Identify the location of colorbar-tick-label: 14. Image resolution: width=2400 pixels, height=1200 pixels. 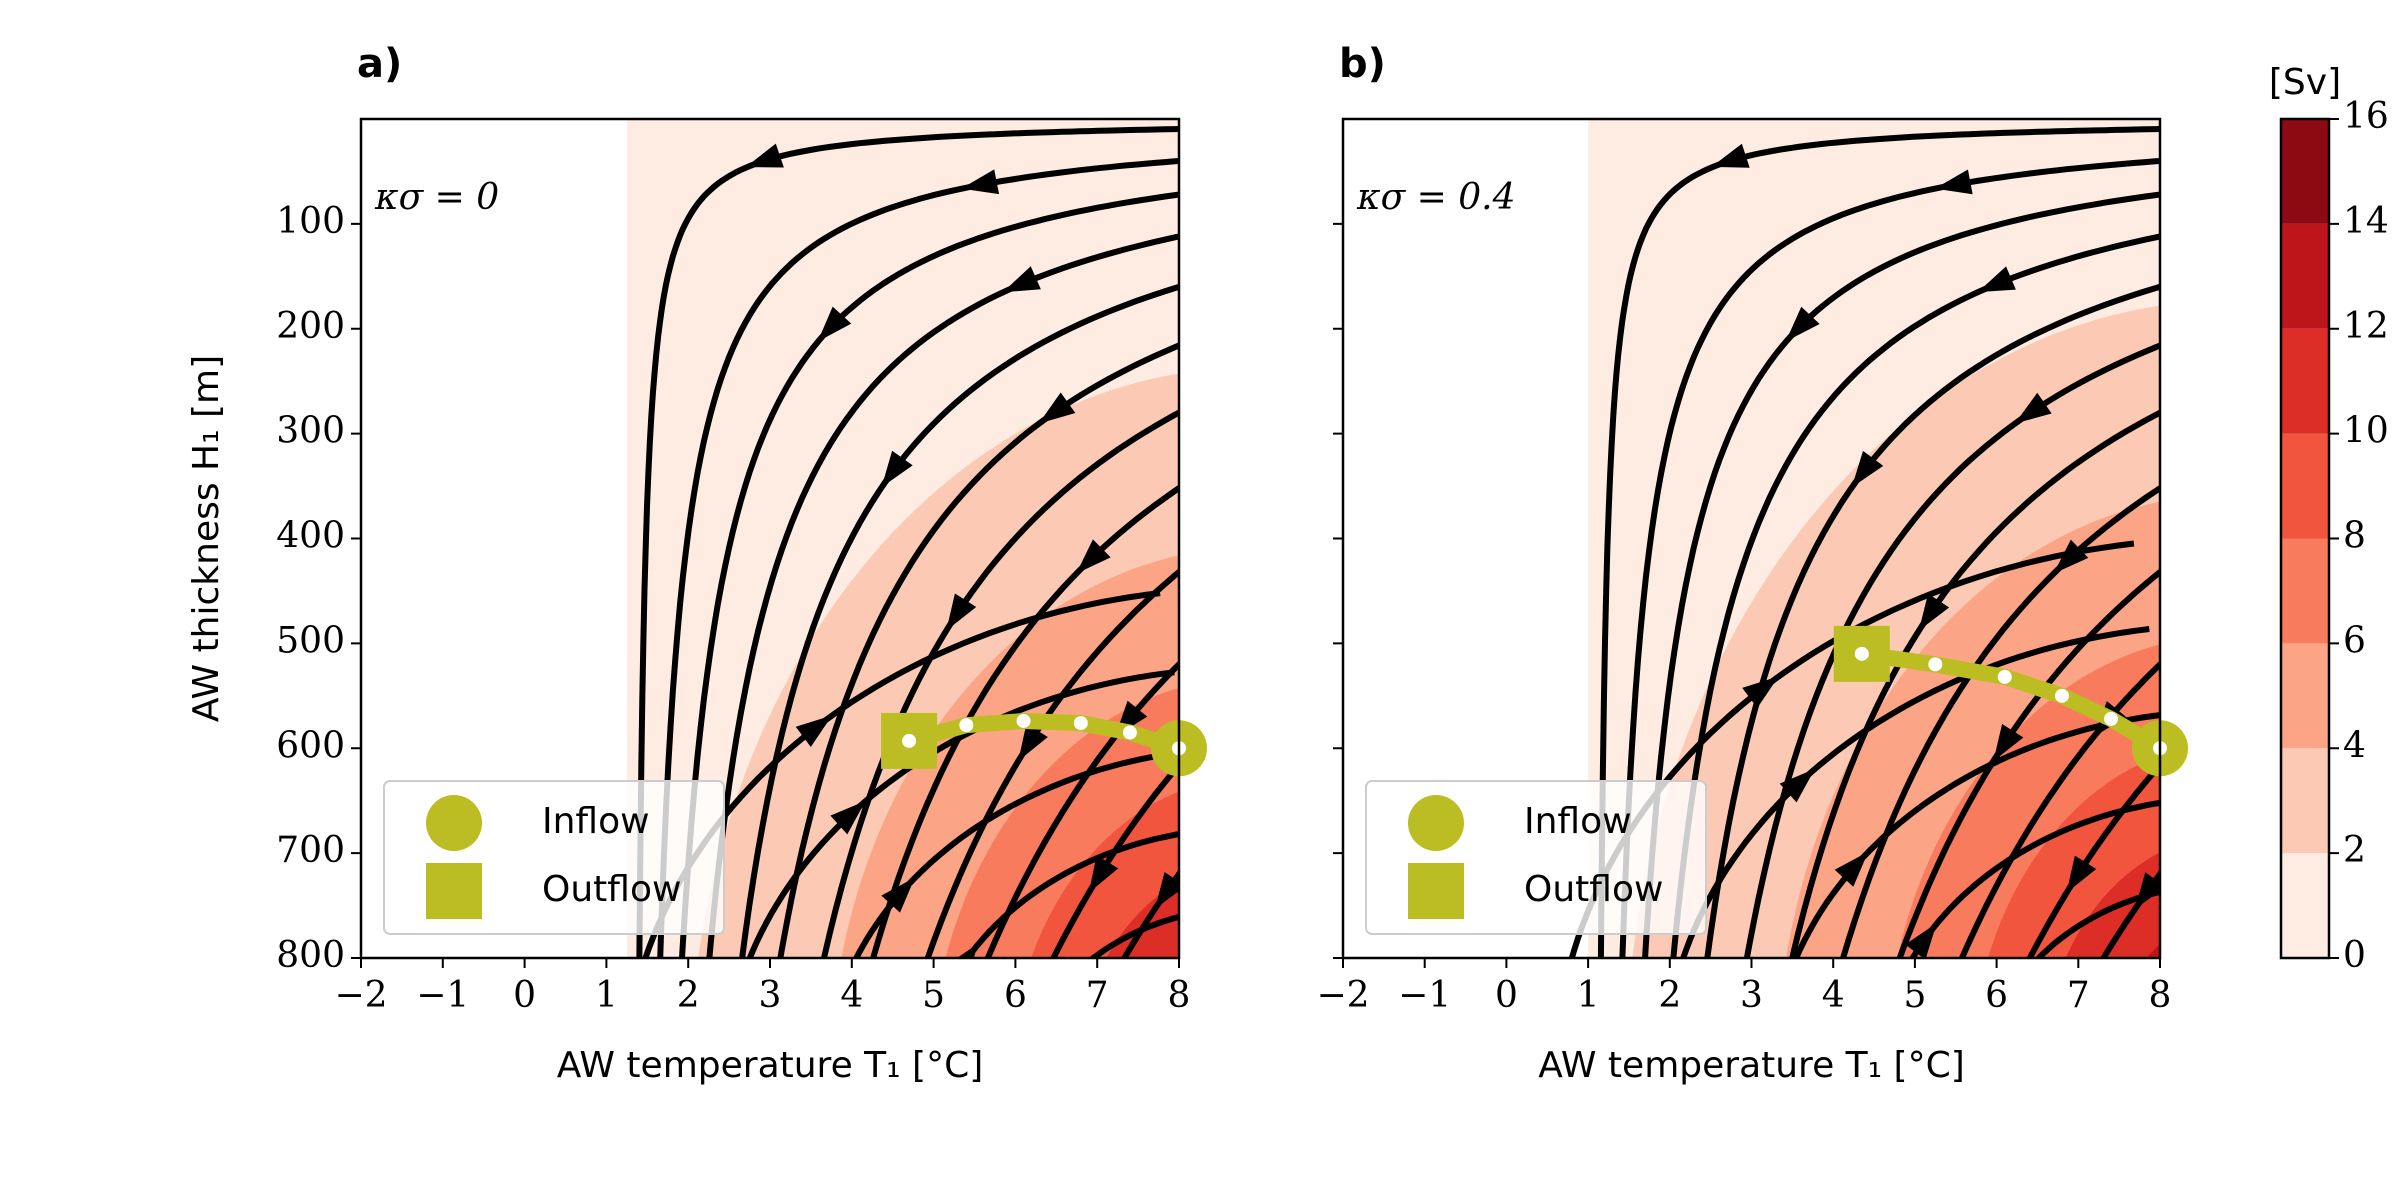
(2366, 221).